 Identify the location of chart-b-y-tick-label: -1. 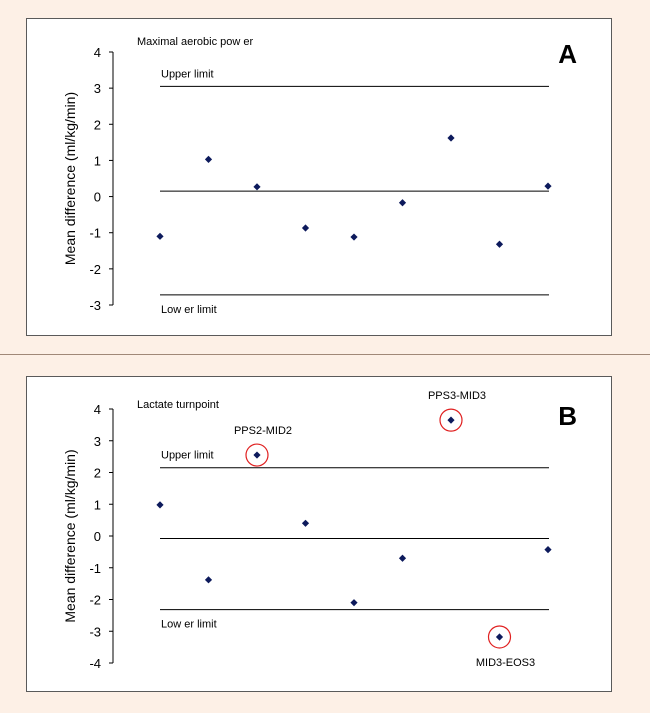
(95, 568).